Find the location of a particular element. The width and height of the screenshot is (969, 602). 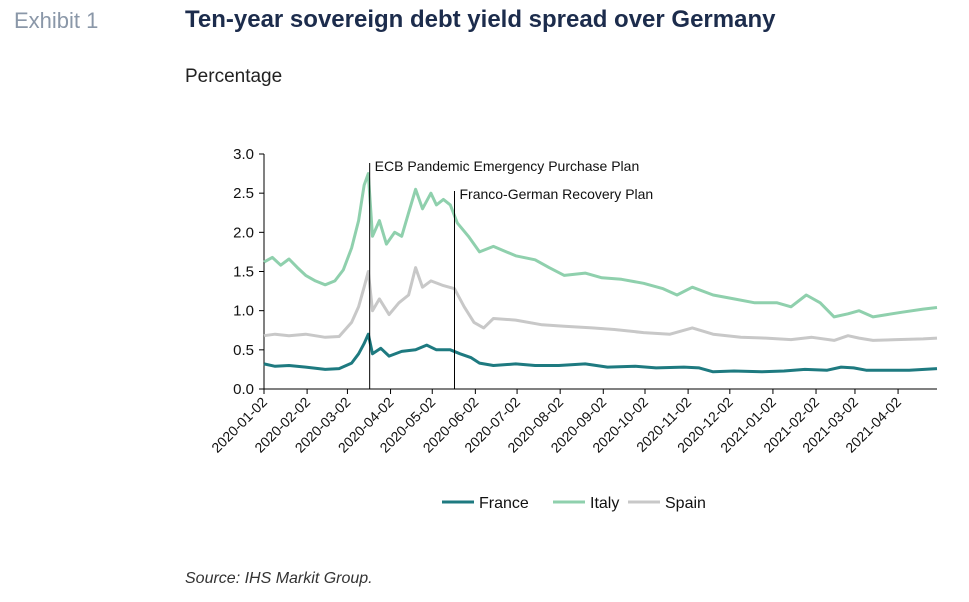

y-tick-label: 2.5 is located at coordinates (243, 193).